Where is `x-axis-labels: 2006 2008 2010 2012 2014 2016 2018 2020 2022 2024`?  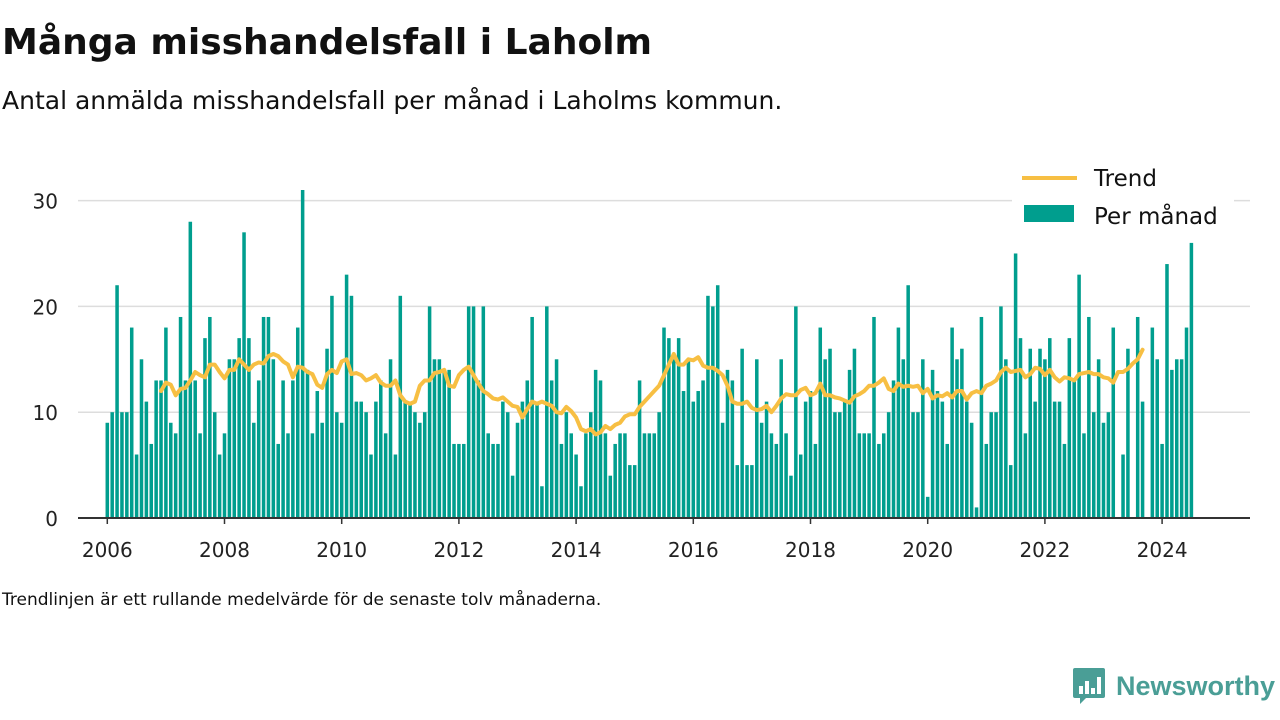
x-axis-labels: 2006 2008 2010 2012 2014 2016 2018 2020 2022 2024 is located at coordinates (635, 540).